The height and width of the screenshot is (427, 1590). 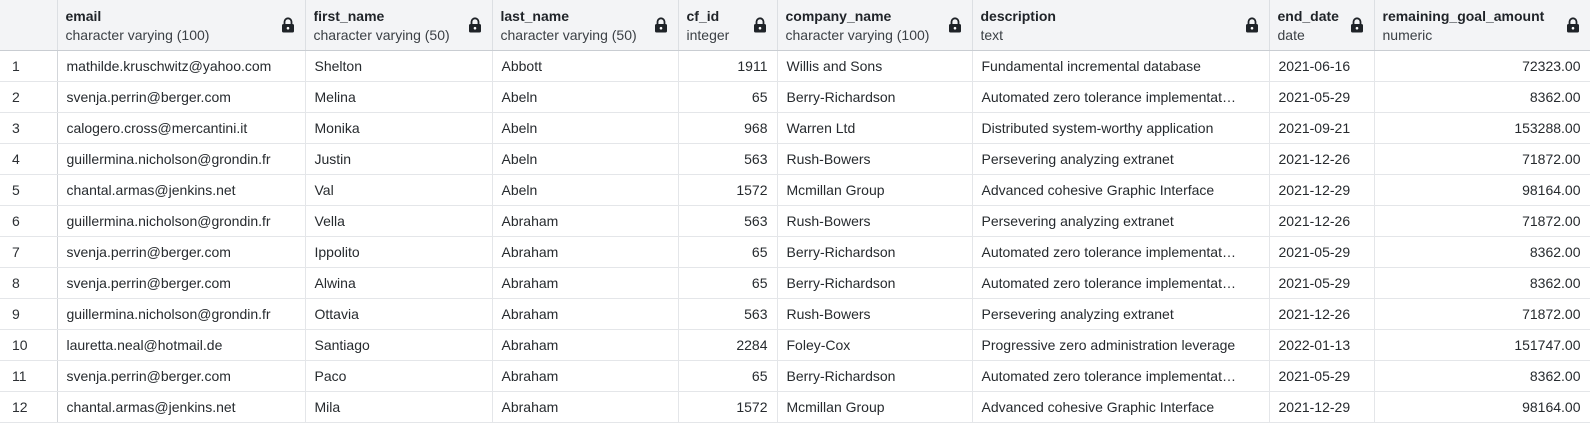 I want to click on row-number: 11, so click(x=29, y=376).